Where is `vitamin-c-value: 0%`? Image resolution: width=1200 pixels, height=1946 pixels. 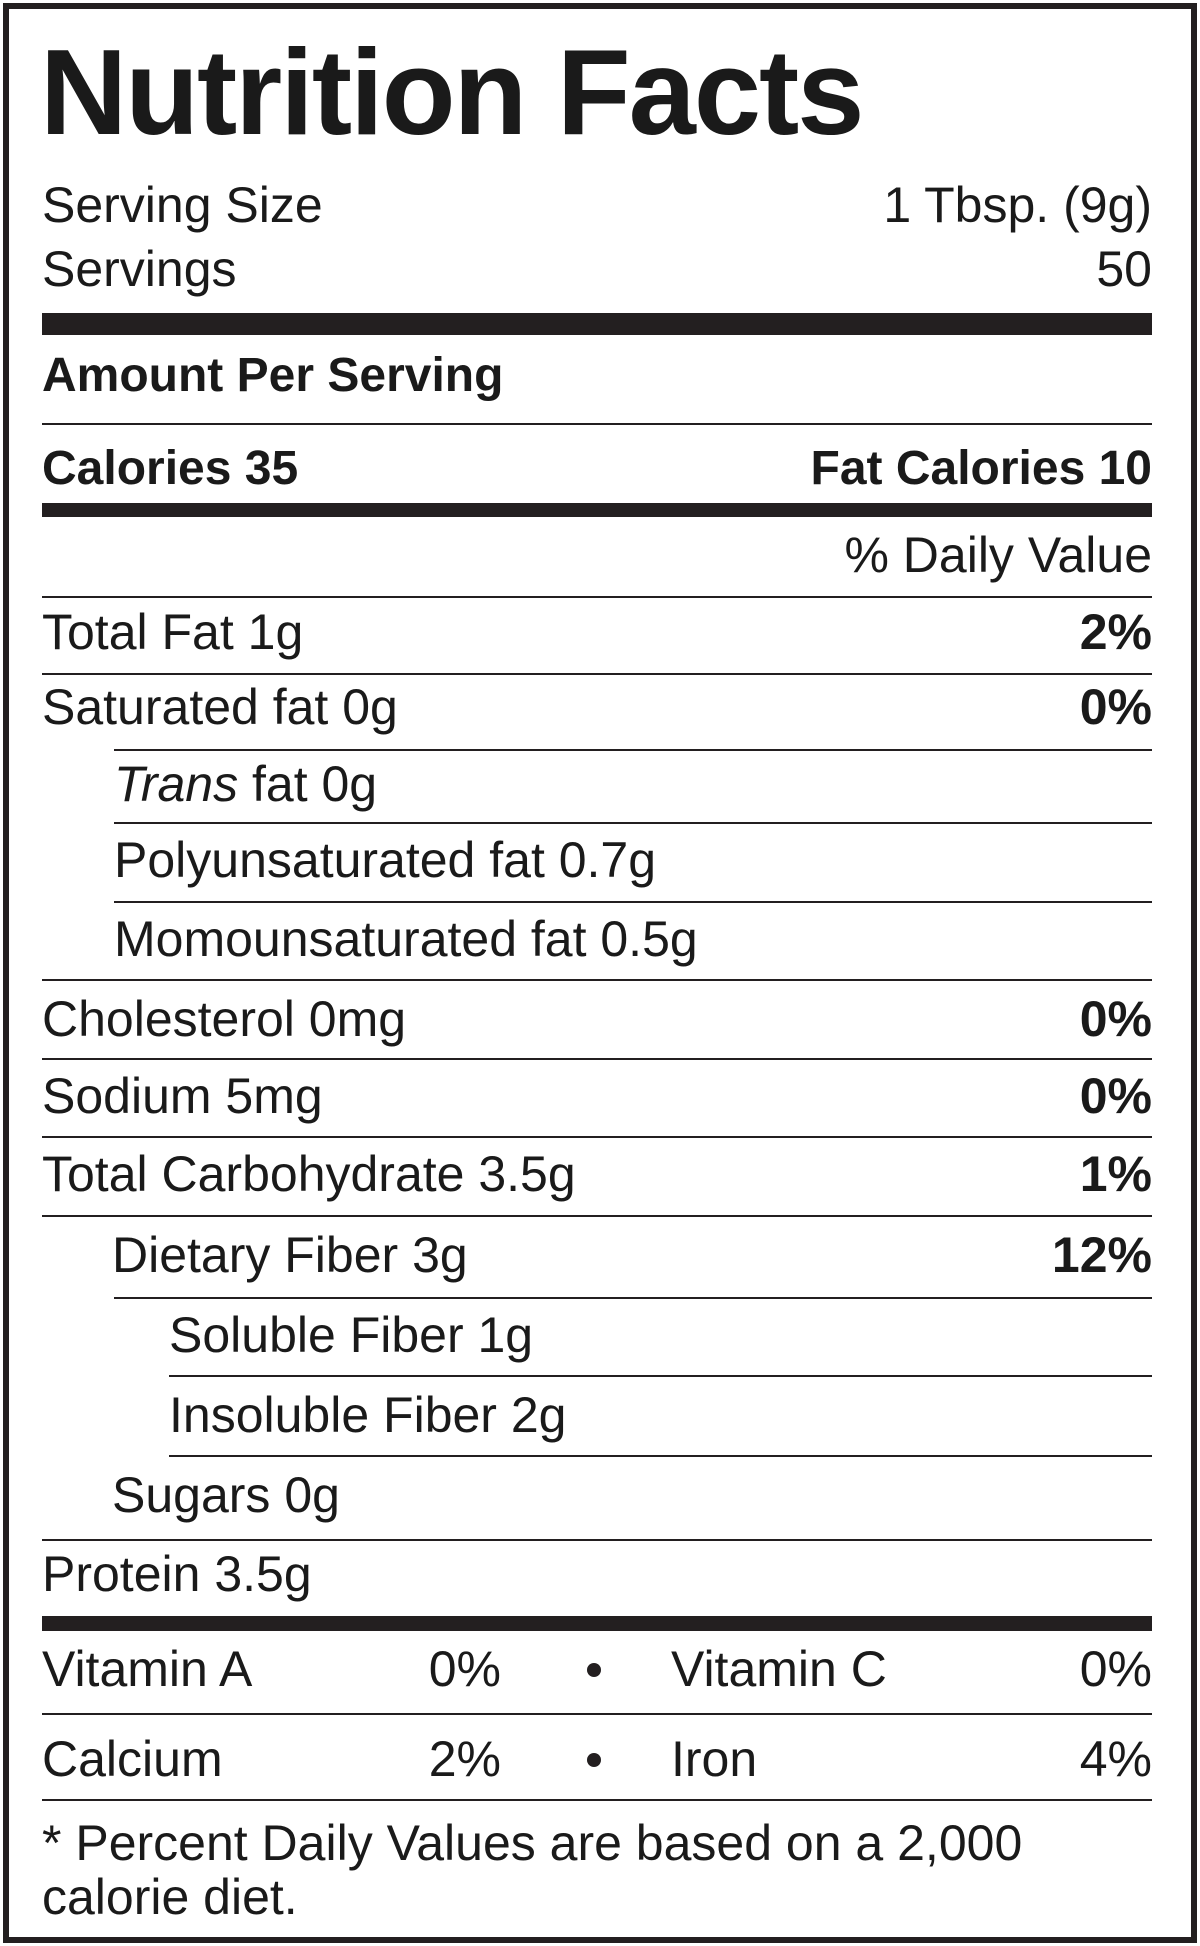
vitamin-c-value: 0% is located at coordinates (1115, 1669).